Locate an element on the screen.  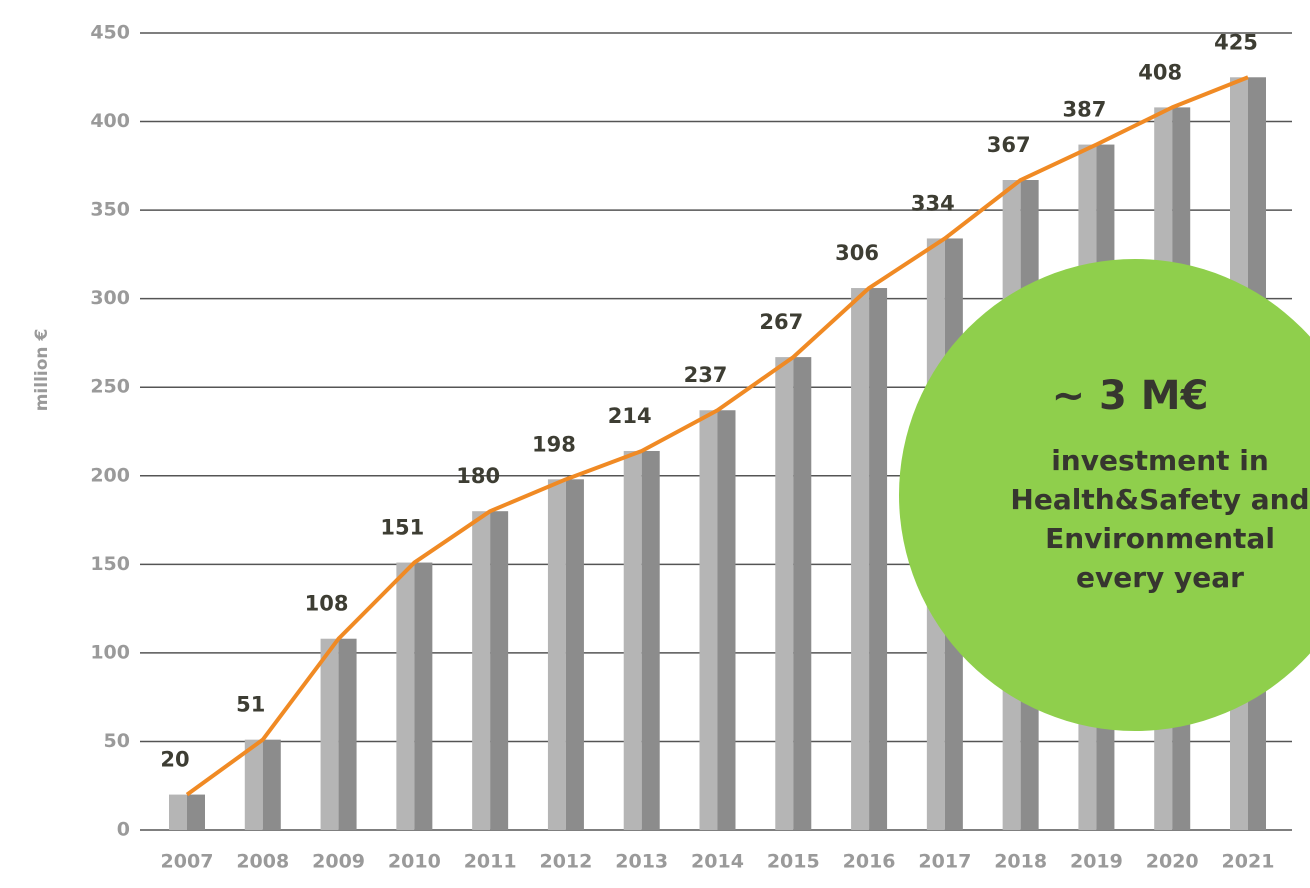
y-tick-label: 50 is located at coordinates (117, 741).